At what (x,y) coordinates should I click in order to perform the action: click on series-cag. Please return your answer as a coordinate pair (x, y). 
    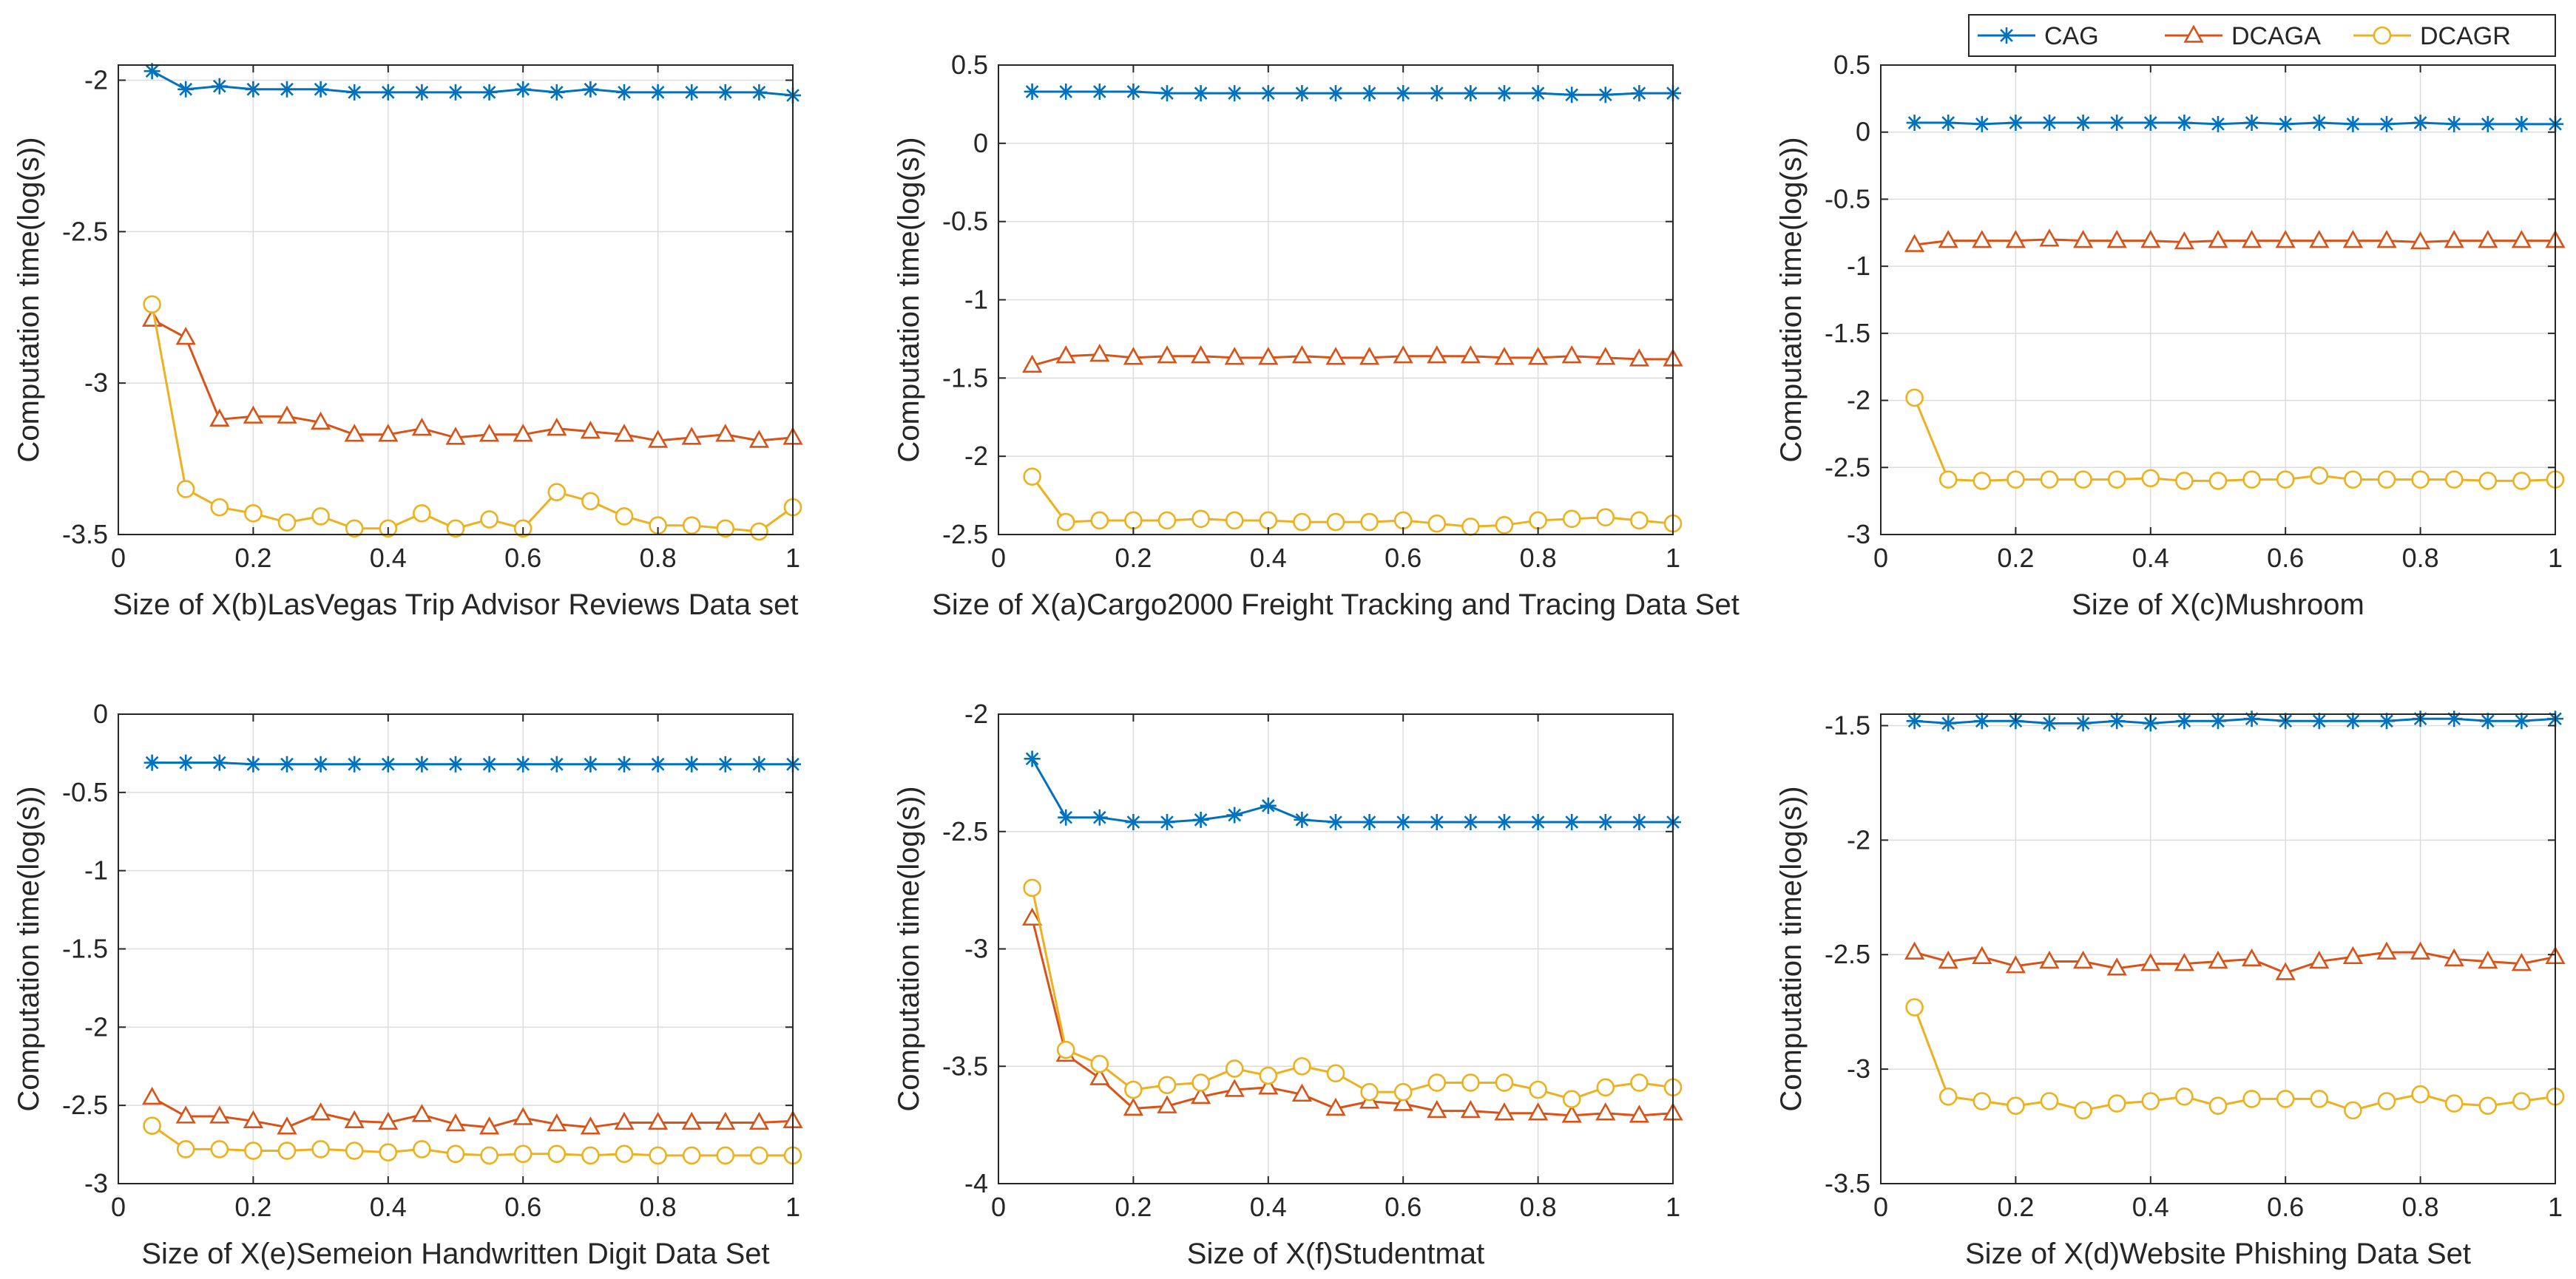
    Looking at the image, I should click on (472, 83).